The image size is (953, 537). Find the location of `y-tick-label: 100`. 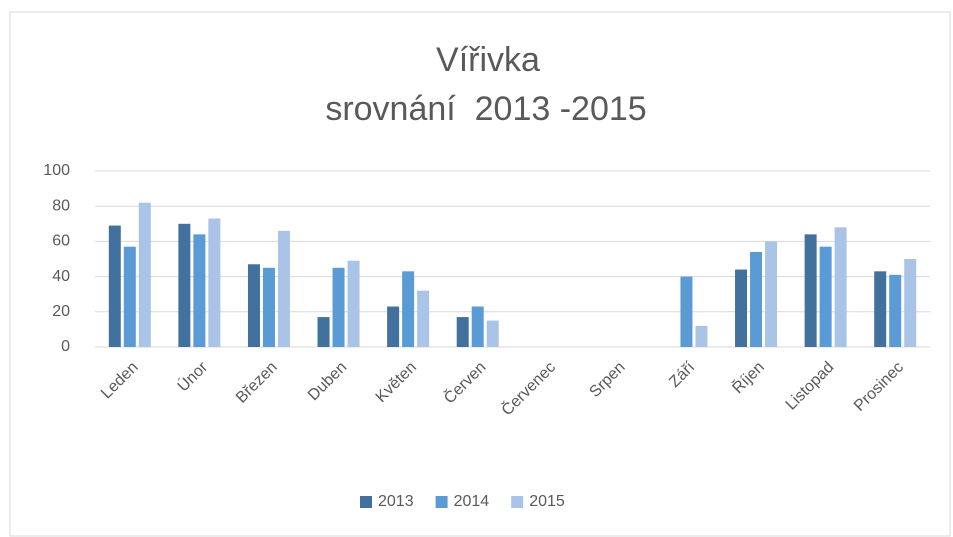

y-tick-label: 100 is located at coordinates (56, 170).